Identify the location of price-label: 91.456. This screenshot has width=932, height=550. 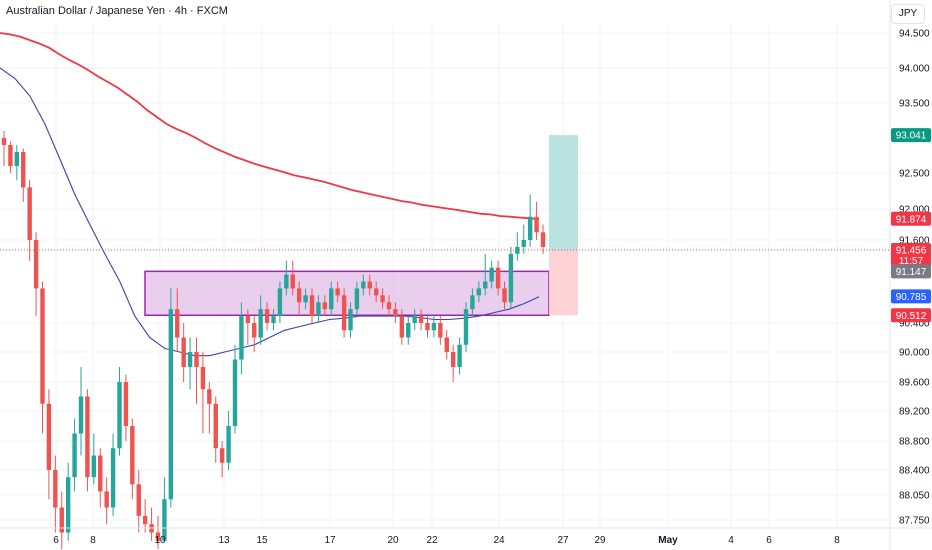
(911, 250).